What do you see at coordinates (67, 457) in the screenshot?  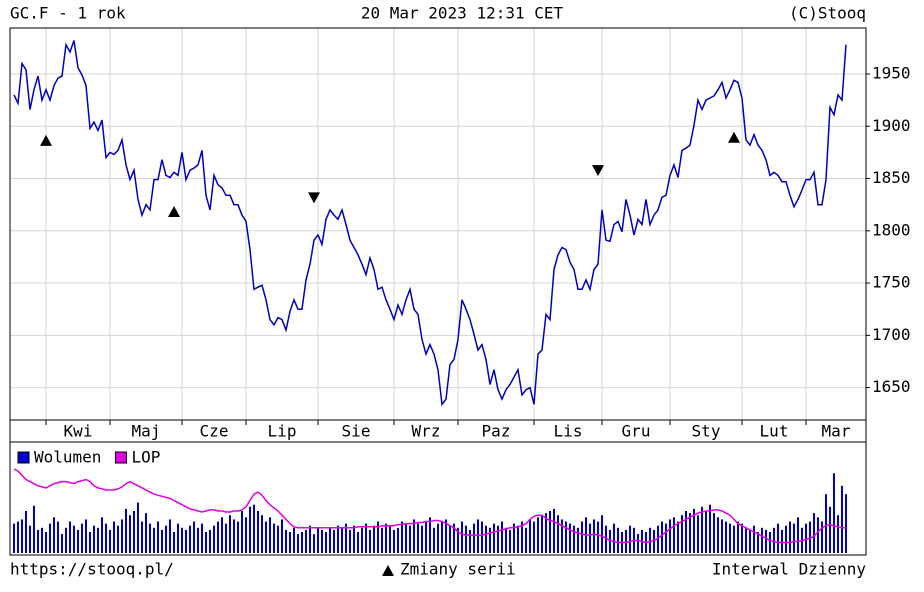 I see `legend-label: Wolumen` at bounding box center [67, 457].